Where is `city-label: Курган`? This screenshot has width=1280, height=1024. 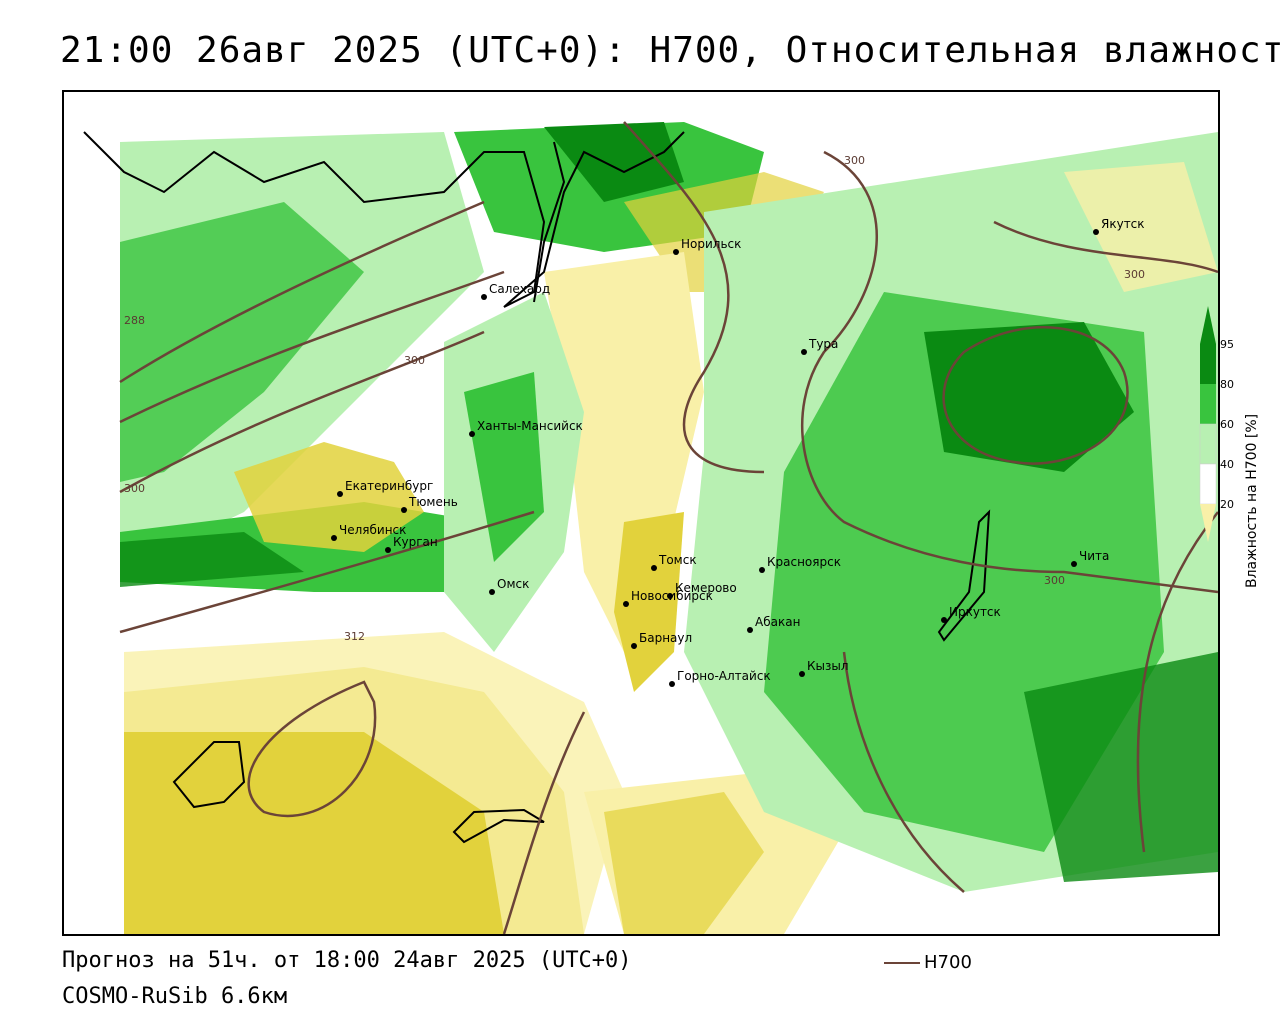 city-label: Курган is located at coordinates (415, 542).